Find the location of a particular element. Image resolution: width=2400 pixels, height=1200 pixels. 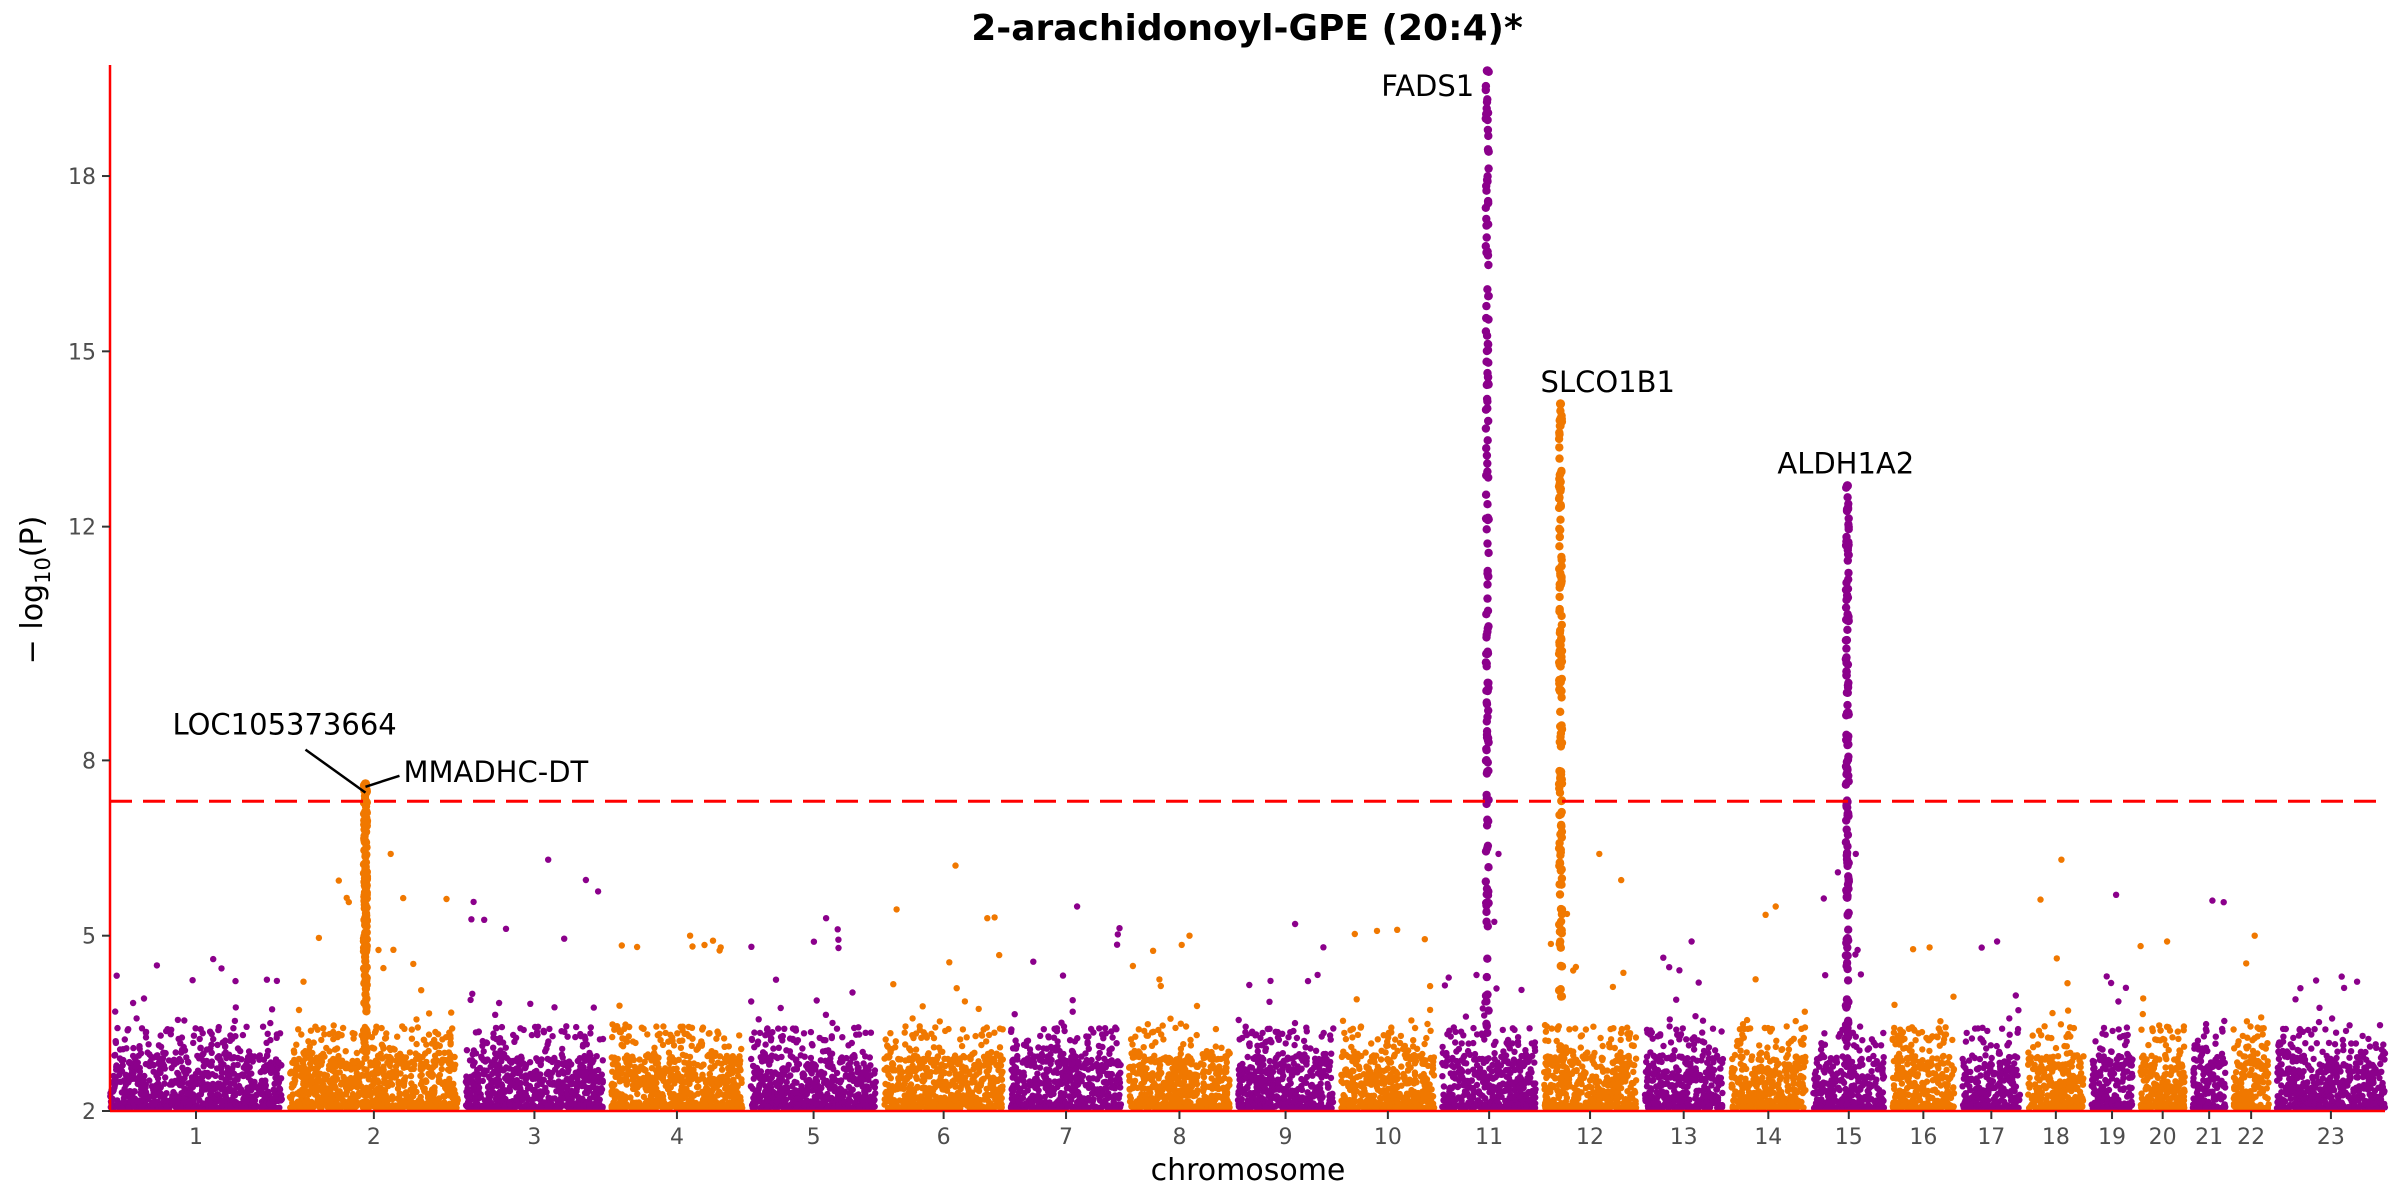

chromosome-2-points is located at coordinates (373, 981).